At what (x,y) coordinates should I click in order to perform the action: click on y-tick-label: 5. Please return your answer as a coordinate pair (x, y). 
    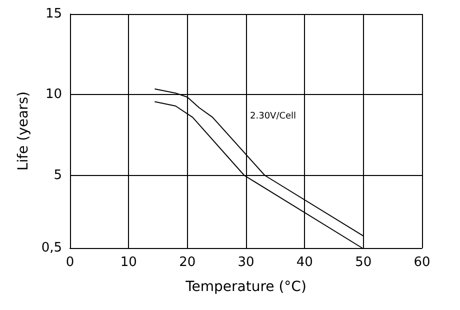
    Looking at the image, I should click on (58, 175).